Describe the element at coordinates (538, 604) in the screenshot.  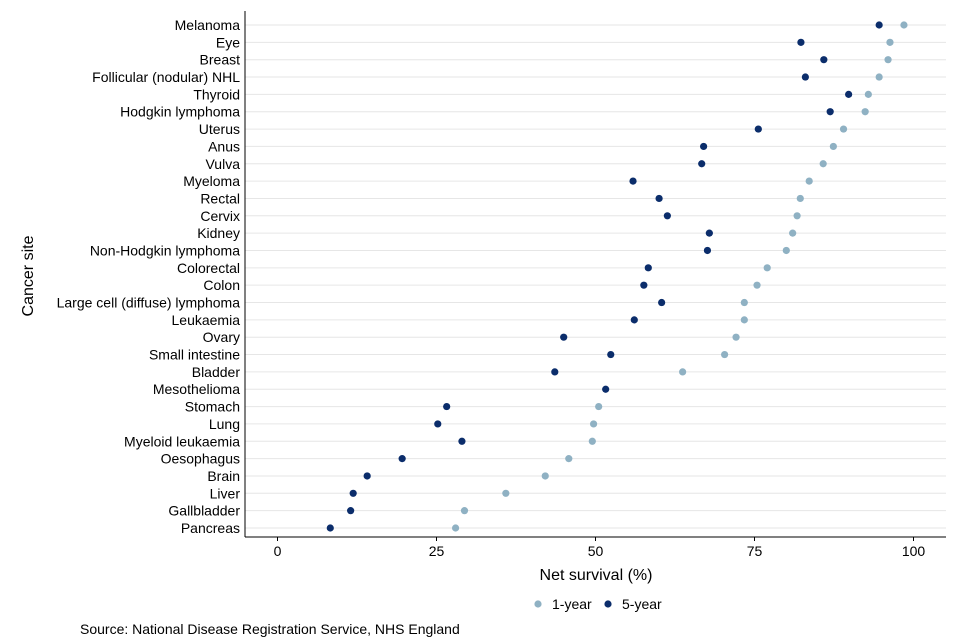
I see `legend-marker` at that location.